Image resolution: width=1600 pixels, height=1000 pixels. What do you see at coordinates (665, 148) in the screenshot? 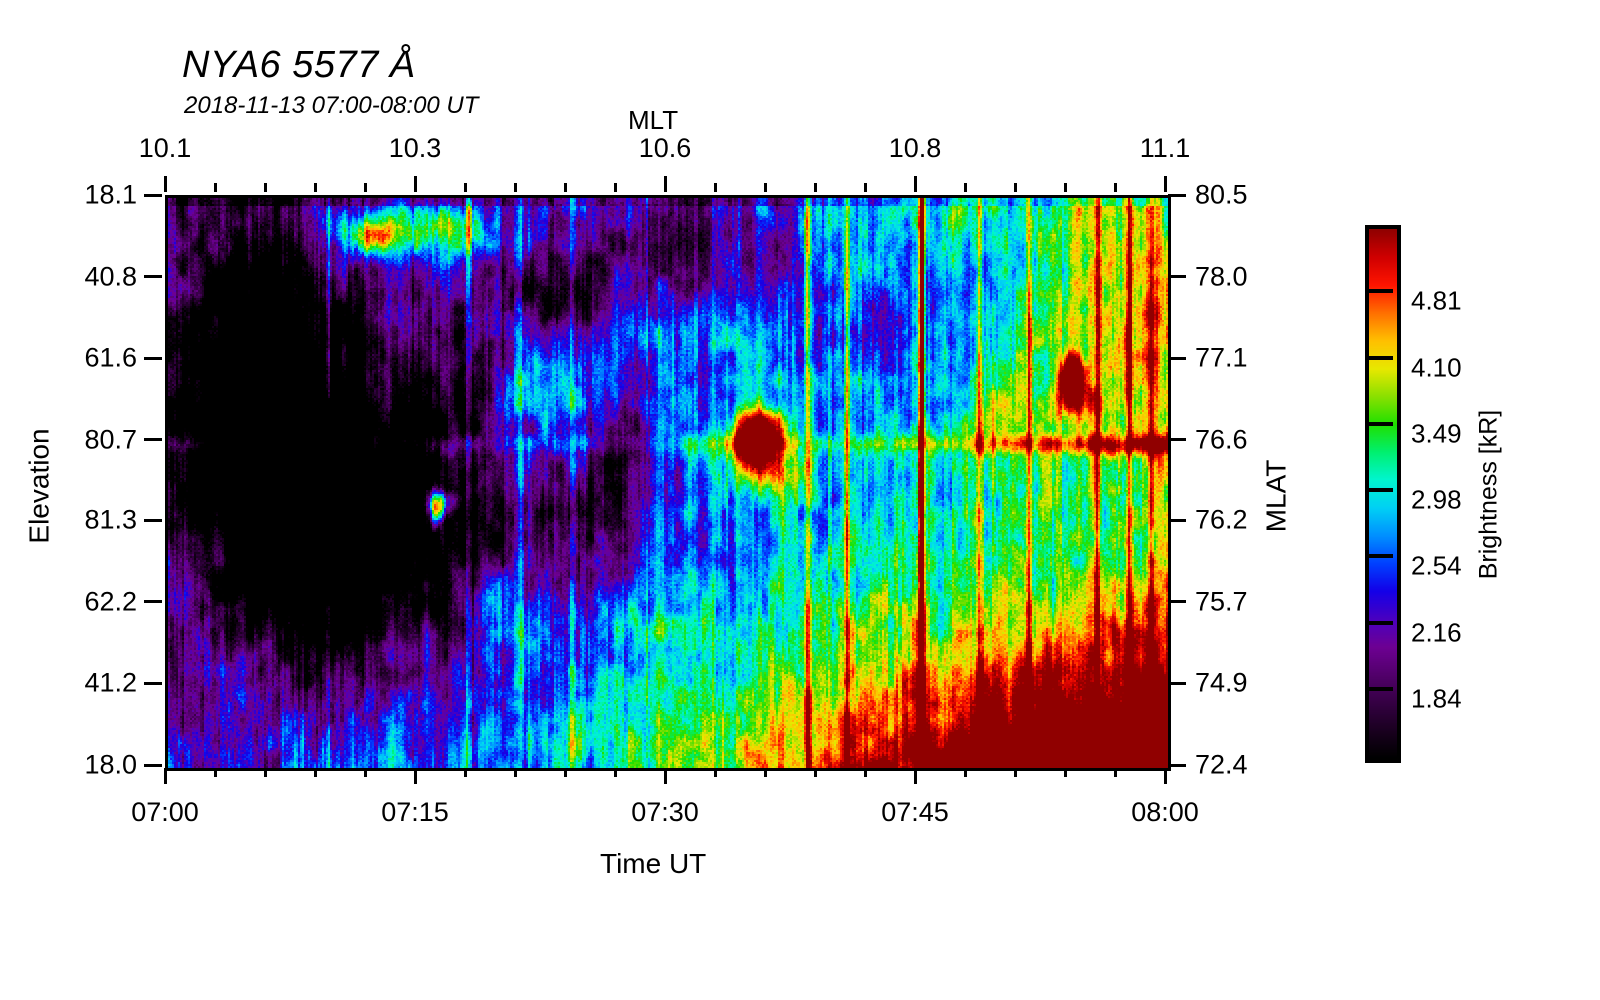
I see `mlt-tick-label: 10.6` at bounding box center [665, 148].